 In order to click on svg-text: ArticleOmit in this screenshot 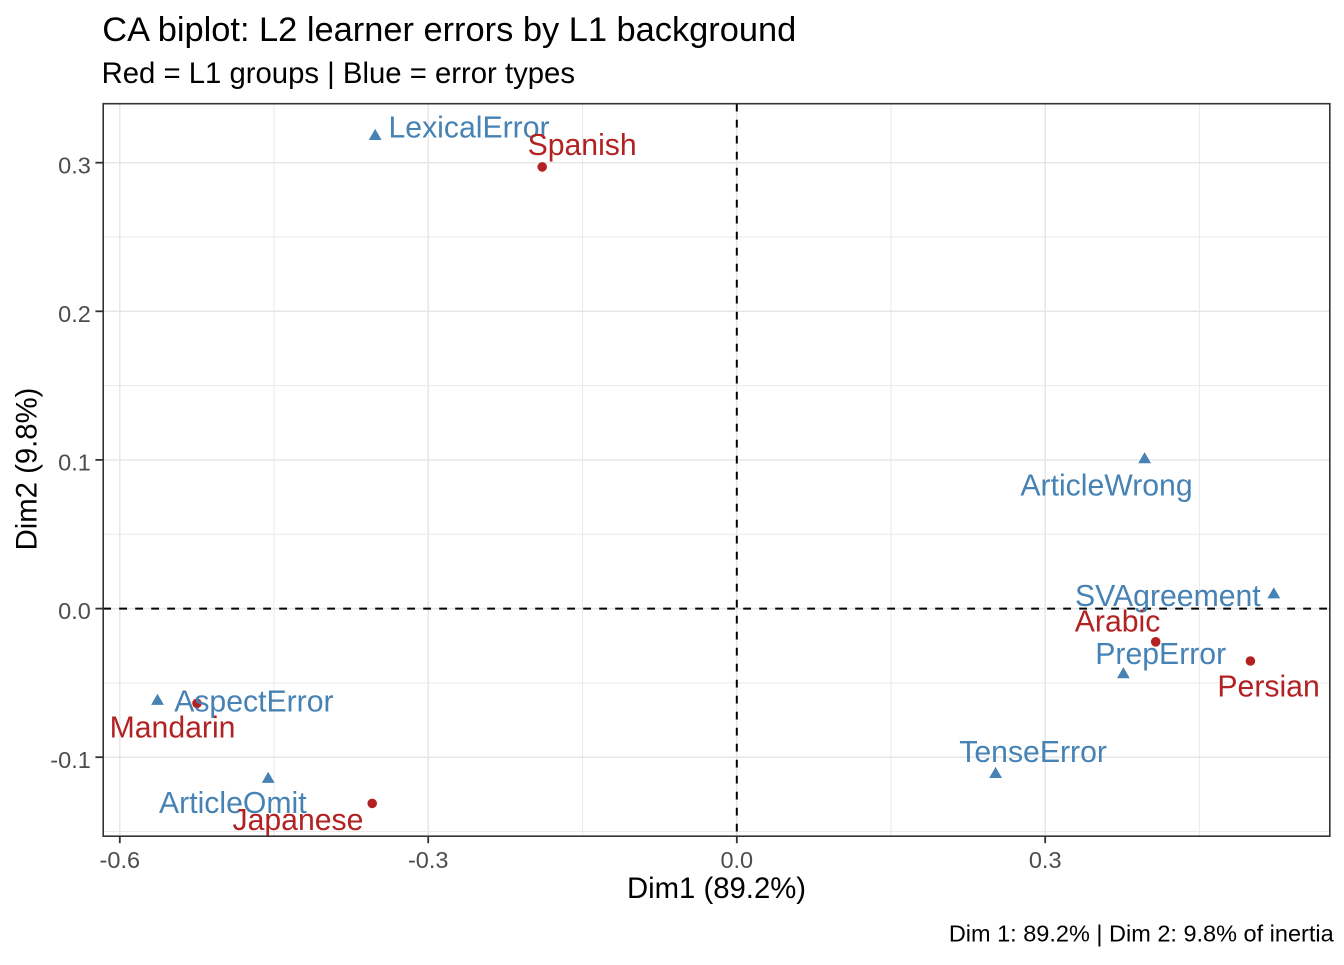, I will do `click(233, 803)`.